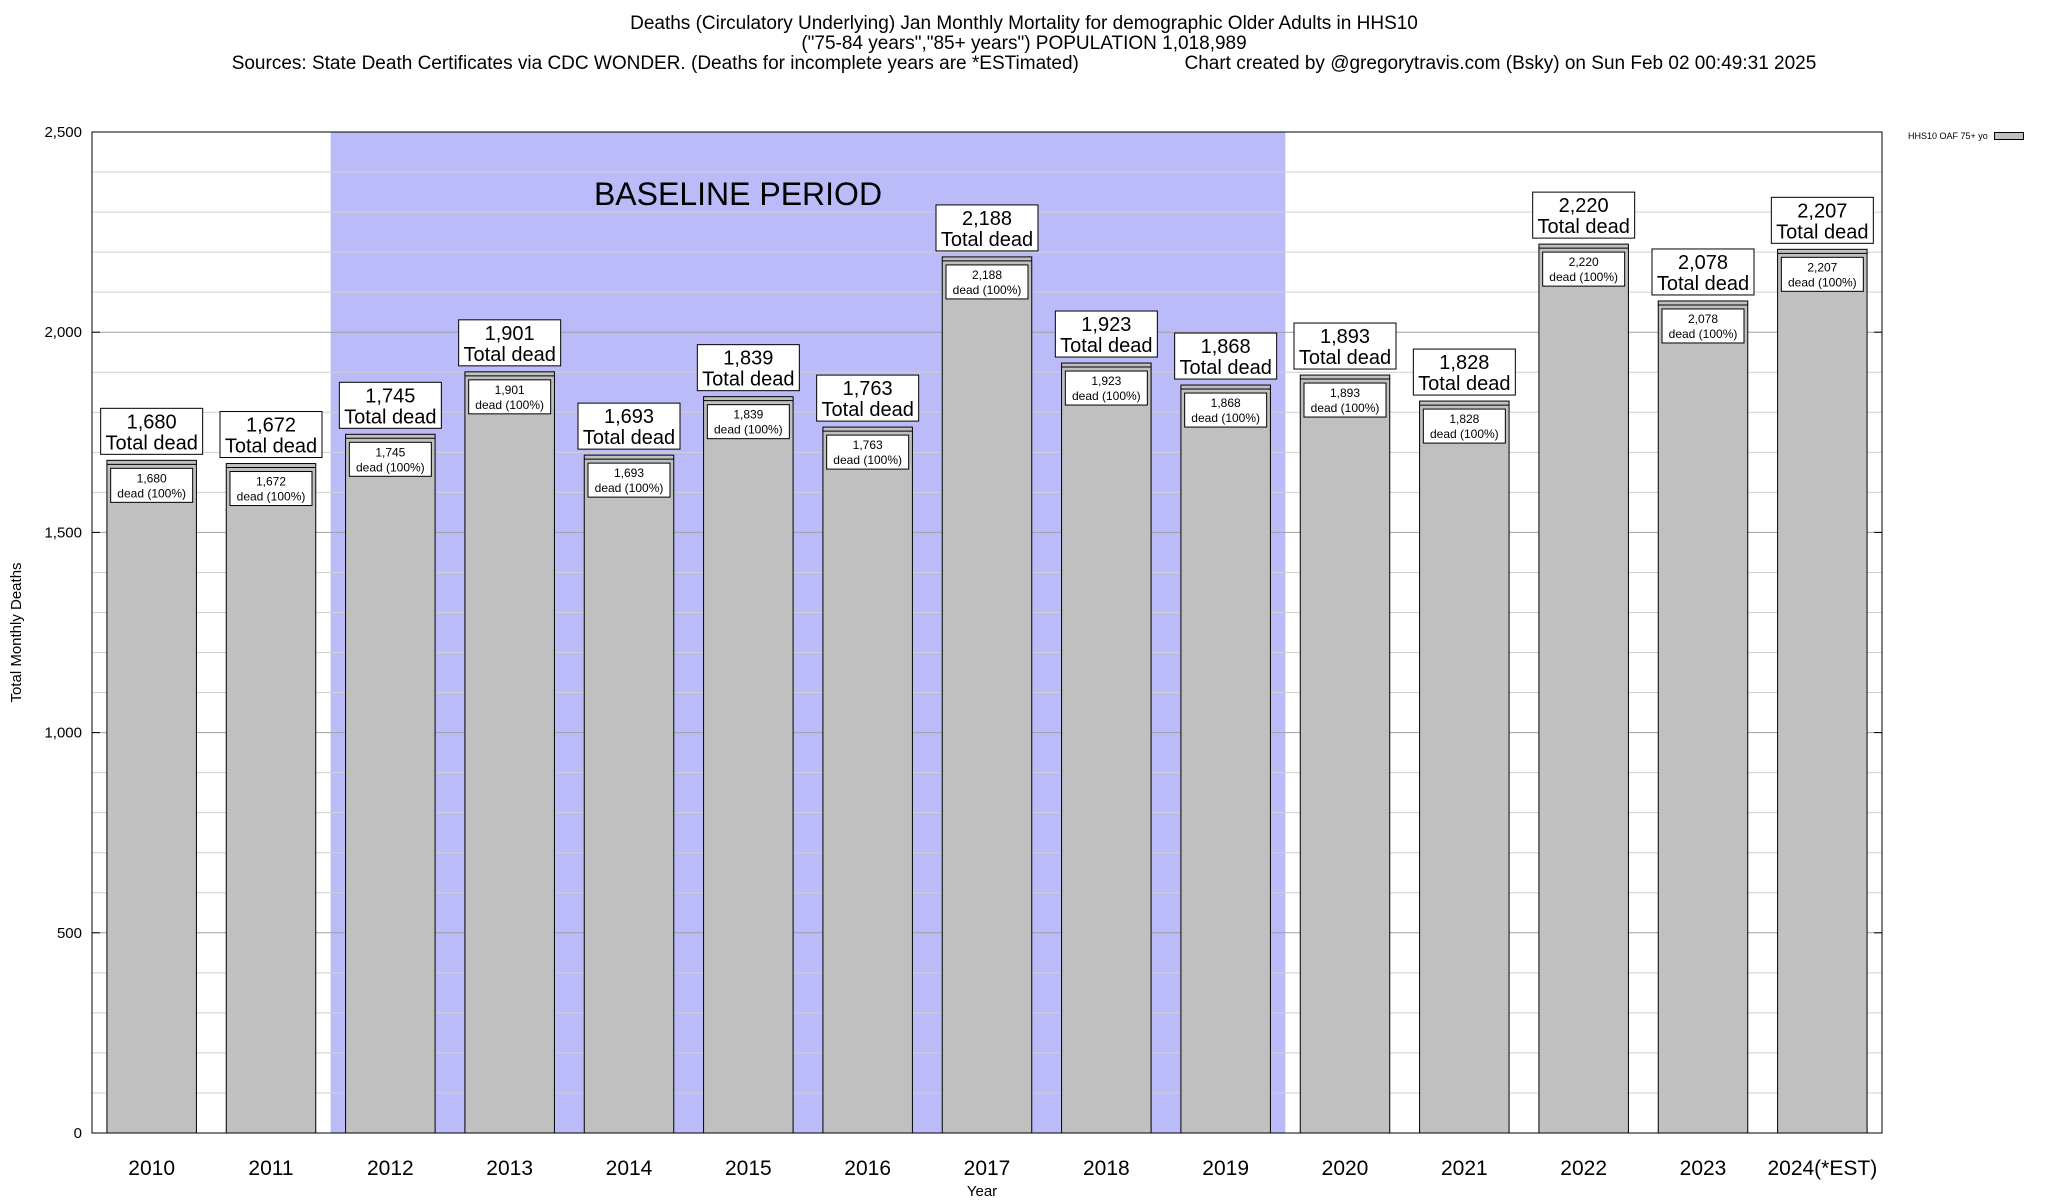  What do you see at coordinates (152, 422) in the screenshot?
I see `bar-top-value: 1,680` at bounding box center [152, 422].